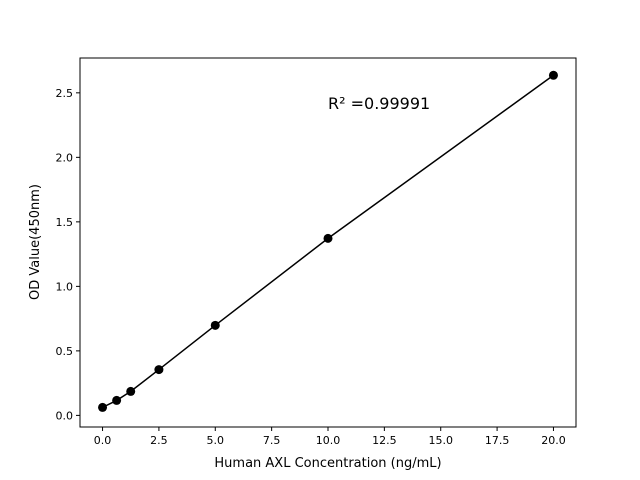  I want to click on y-tick-label: 1.0, so click(65, 286).